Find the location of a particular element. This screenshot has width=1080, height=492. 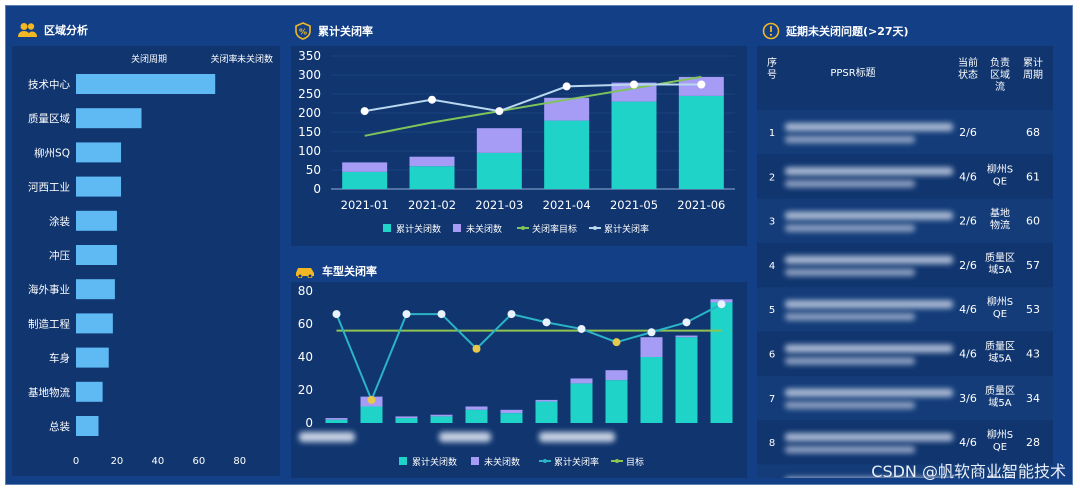

close-y-tick: 0 is located at coordinates (317, 189).